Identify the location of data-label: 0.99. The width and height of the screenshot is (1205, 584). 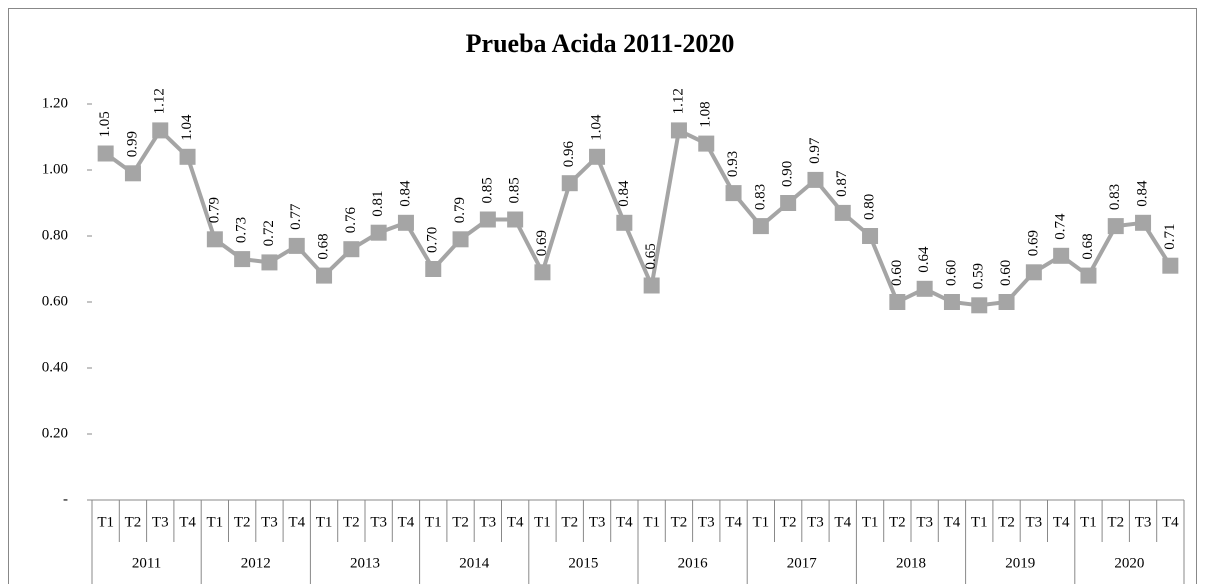
(132, 144).